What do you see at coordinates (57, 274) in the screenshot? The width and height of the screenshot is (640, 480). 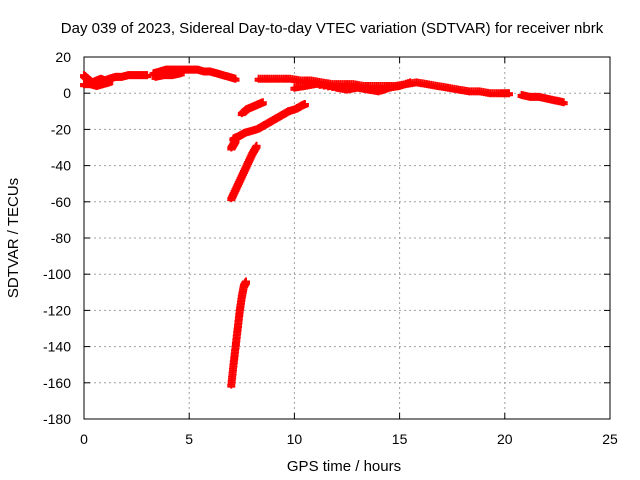 I see `y-tick-label: -100` at bounding box center [57, 274].